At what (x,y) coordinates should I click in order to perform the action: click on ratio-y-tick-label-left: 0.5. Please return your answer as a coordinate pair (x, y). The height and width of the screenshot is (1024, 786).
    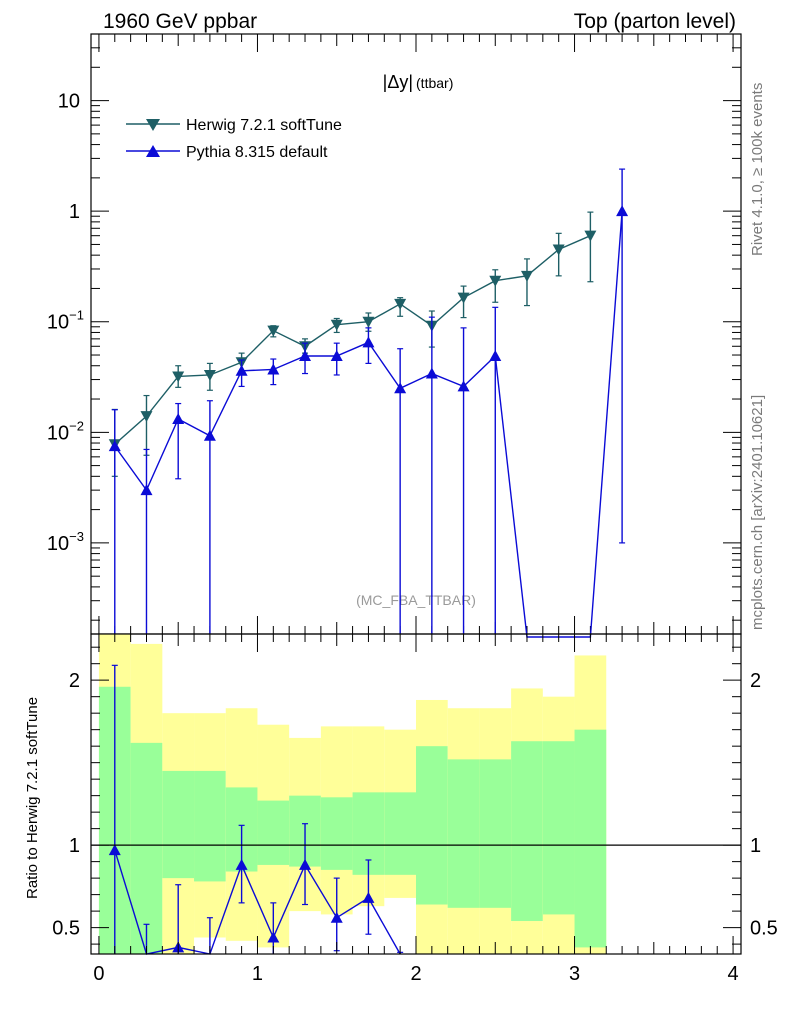
    Looking at the image, I should click on (66, 929).